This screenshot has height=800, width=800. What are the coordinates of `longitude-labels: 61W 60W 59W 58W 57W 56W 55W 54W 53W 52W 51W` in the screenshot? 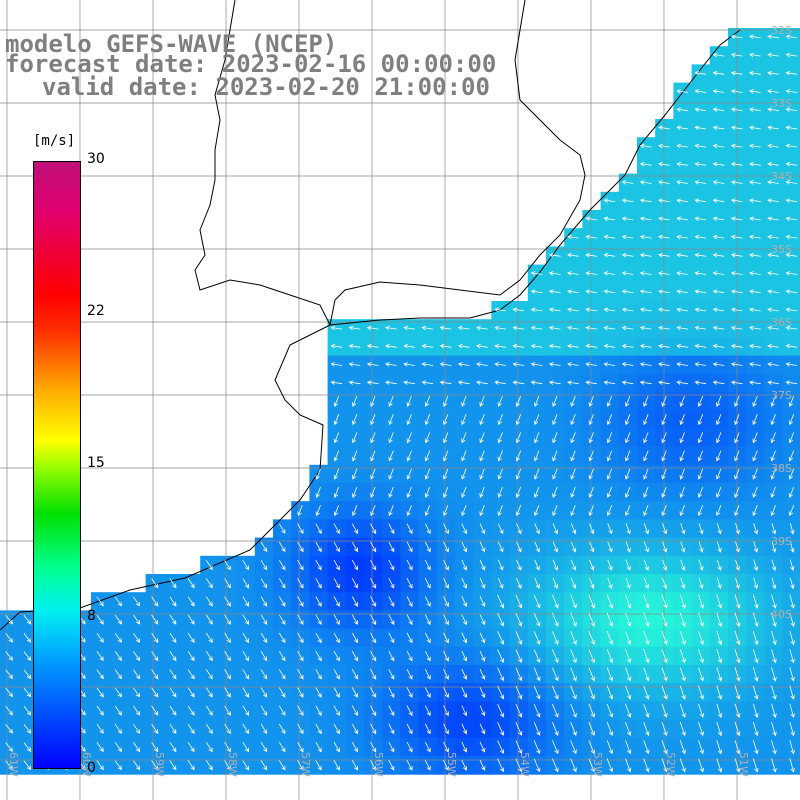 It's located at (378, 764).